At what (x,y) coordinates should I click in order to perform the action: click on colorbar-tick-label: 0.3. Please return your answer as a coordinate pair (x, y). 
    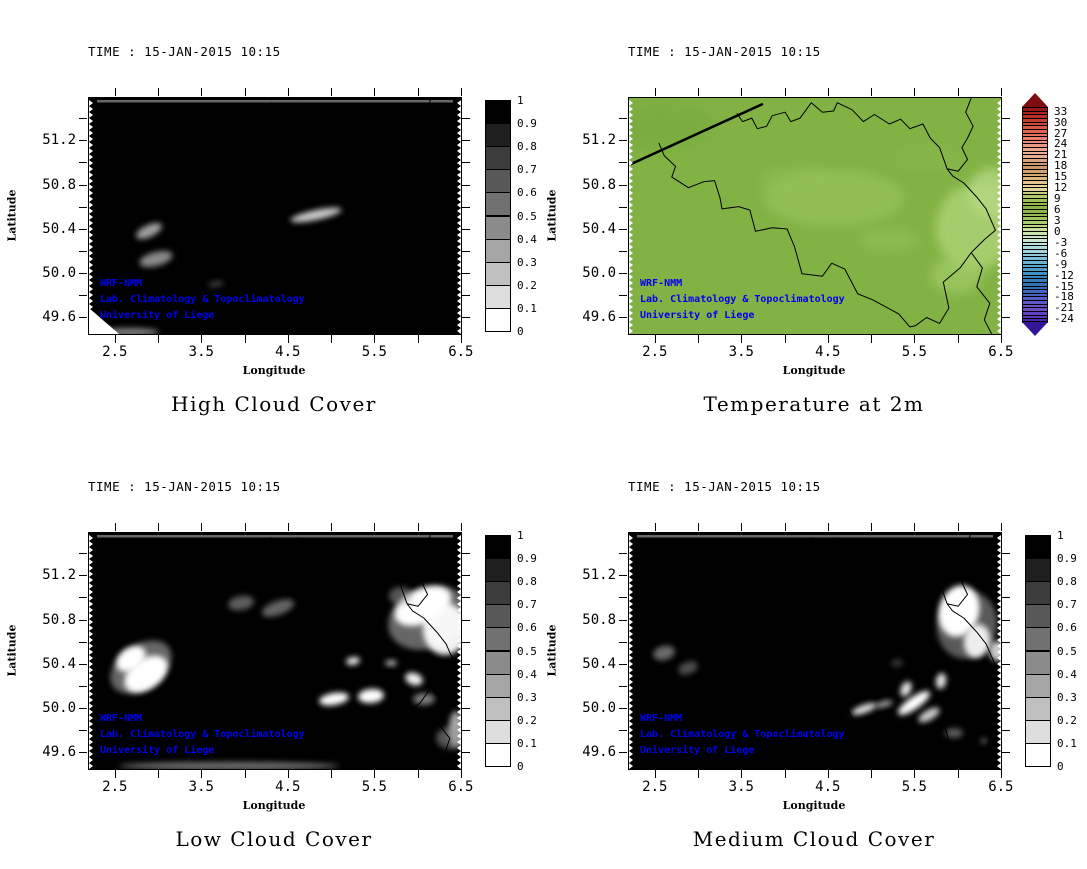
    Looking at the image, I should click on (1067, 697).